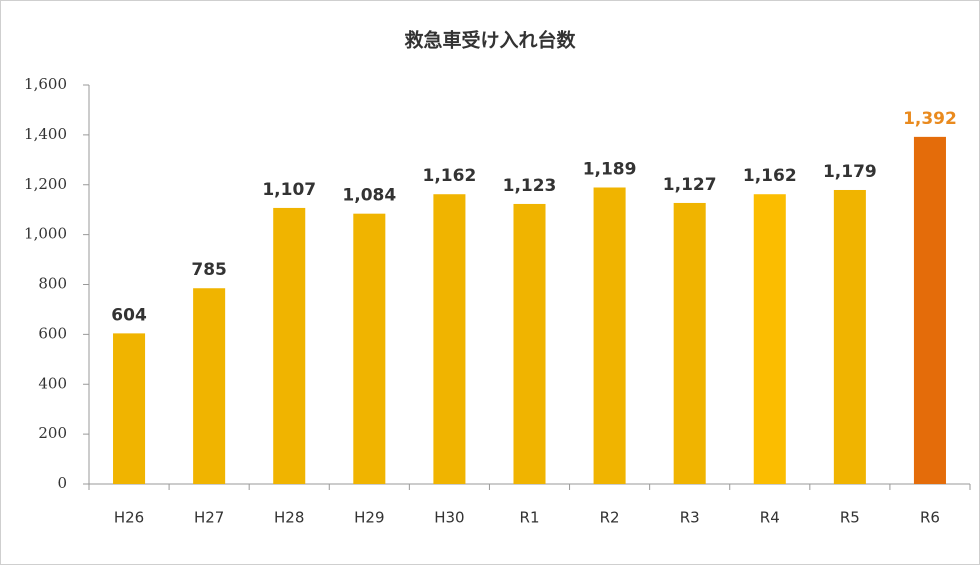 The height and width of the screenshot is (565, 980). Describe the element at coordinates (930, 119) in the screenshot. I see `value-label: 1,392` at that location.